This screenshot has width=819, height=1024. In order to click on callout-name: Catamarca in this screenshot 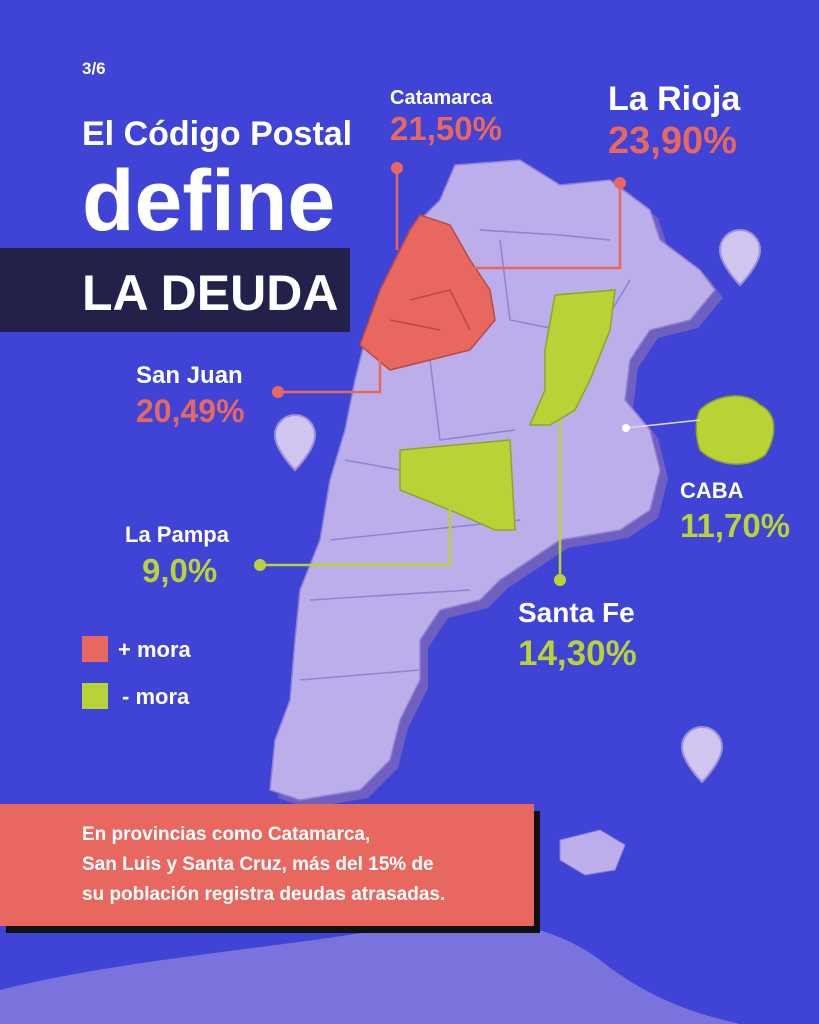, I will do `click(441, 98)`.